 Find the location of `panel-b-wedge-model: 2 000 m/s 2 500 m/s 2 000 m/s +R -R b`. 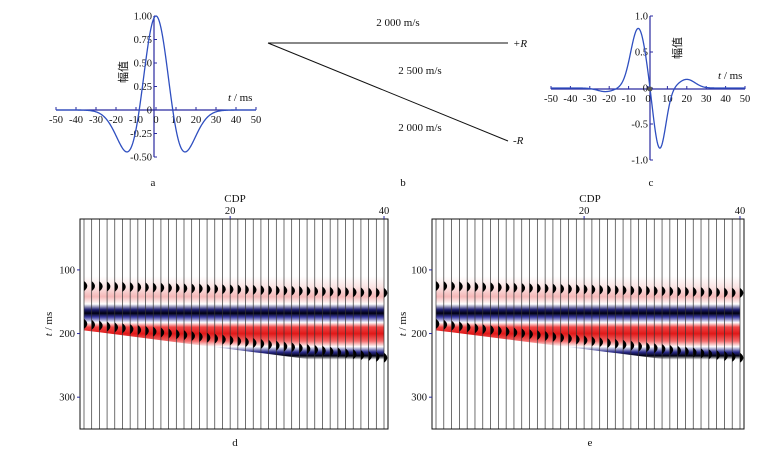

panel-b-wedge-model: 2 000 m/s 2 500 m/s 2 000 m/s +R -R b is located at coordinates (397, 103).